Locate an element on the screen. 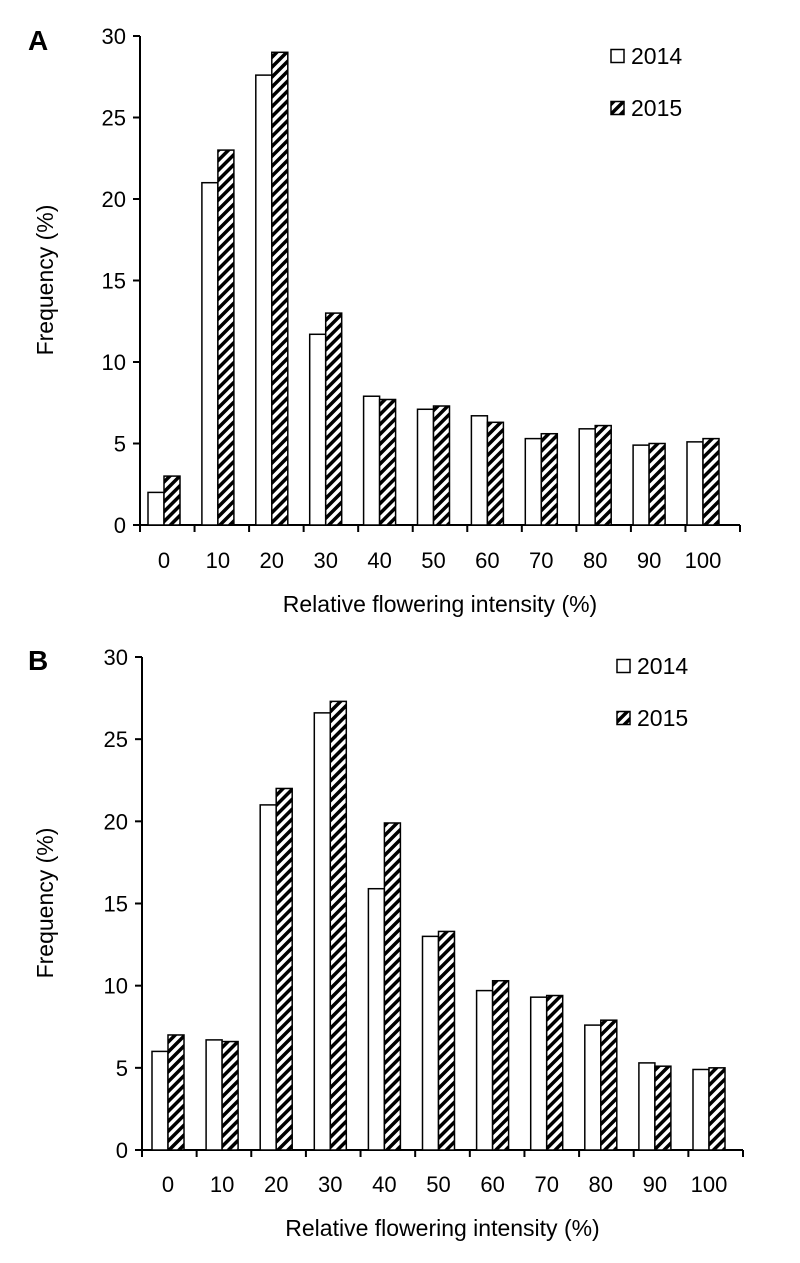  panel-label: B is located at coordinates (38, 660).